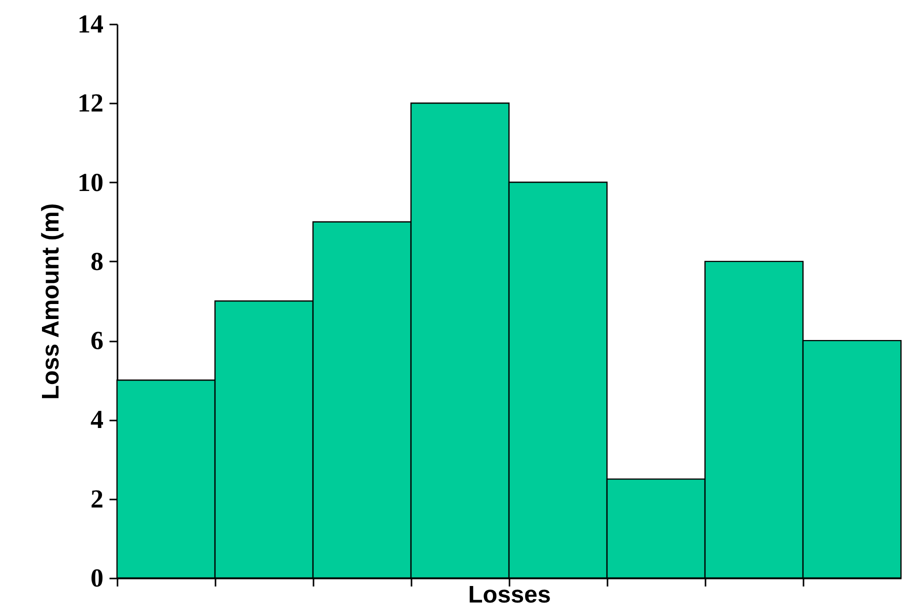 The width and height of the screenshot is (906, 613). Describe the element at coordinates (509, 594) in the screenshot. I see `x-axis-title: Losses` at that location.